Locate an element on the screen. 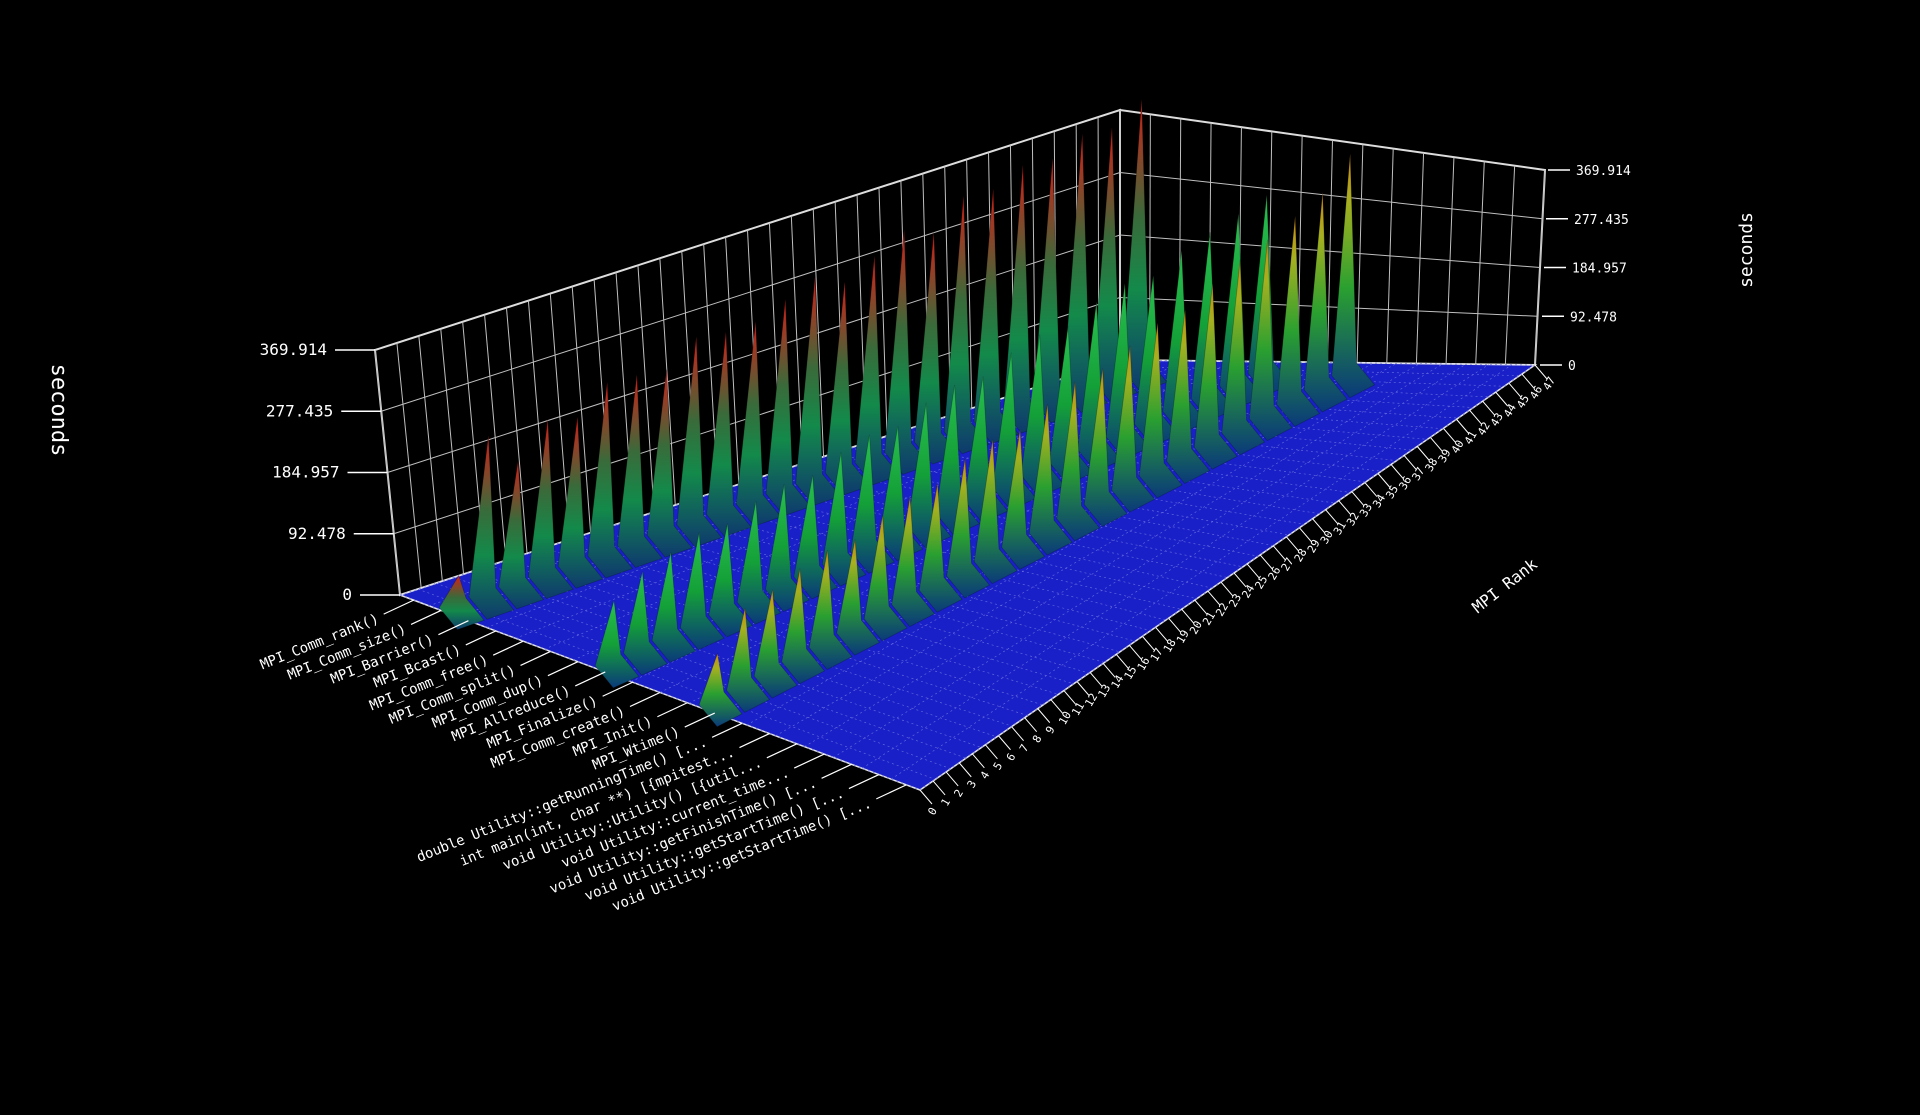  rank-tick-label: 23 is located at coordinates (1235, 601).